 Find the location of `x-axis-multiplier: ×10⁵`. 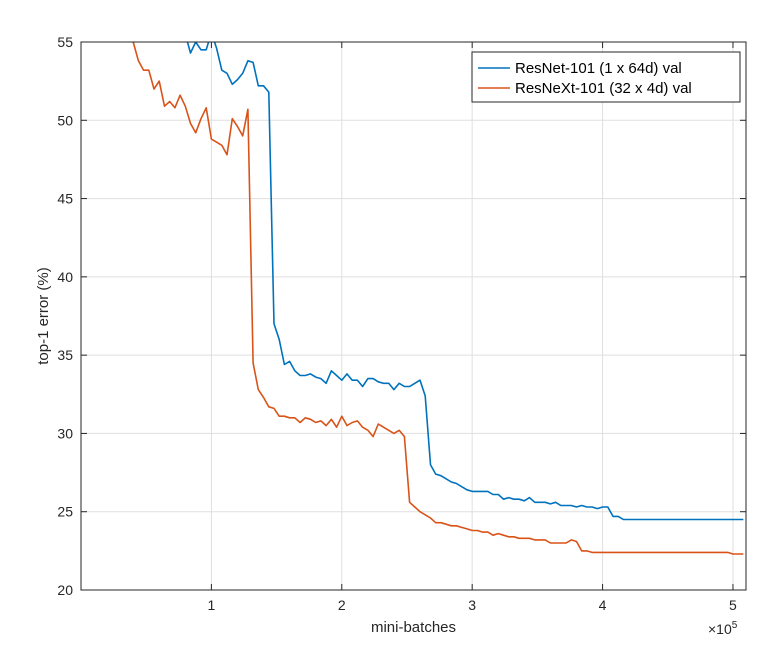

x-axis-multiplier: ×10⁵ is located at coordinates (723, 628).